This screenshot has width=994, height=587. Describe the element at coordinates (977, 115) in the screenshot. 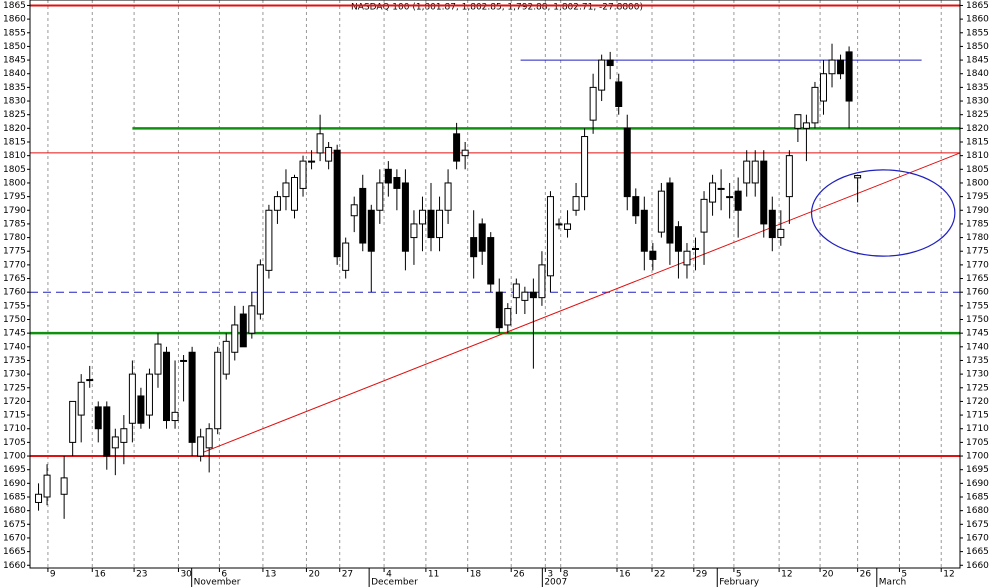

I see `y-tick-label: 1825` at that location.